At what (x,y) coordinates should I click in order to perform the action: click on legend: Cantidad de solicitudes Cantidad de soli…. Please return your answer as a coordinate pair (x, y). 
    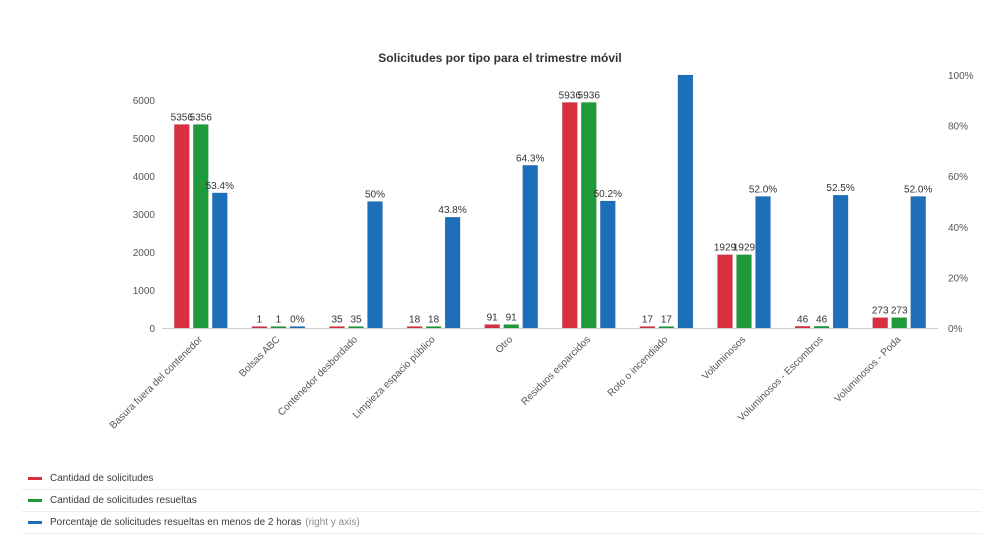
    Looking at the image, I should click on (502, 501).